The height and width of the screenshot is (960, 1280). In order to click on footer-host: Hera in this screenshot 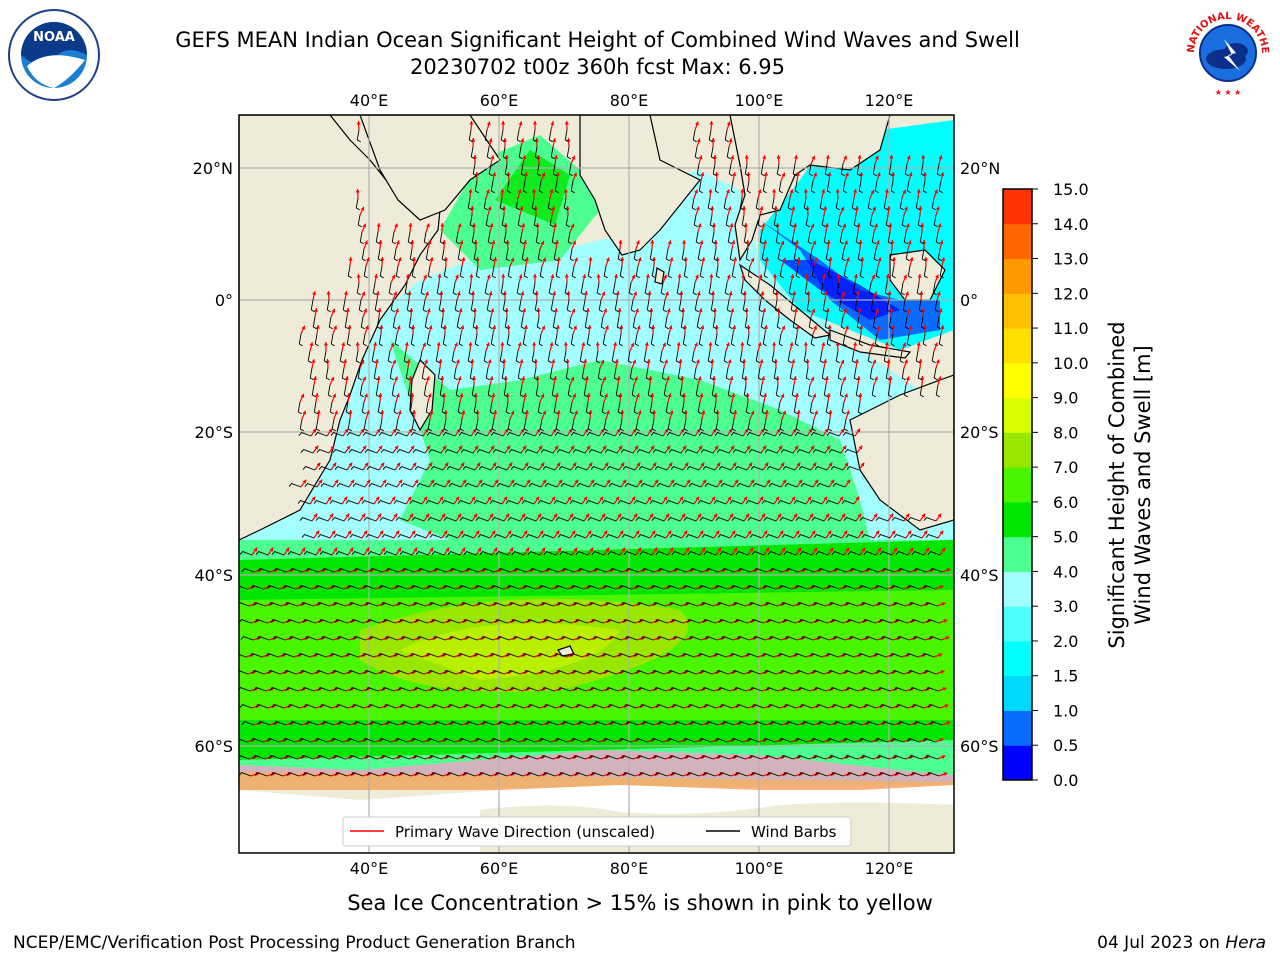, I will do `click(1245, 943)`.